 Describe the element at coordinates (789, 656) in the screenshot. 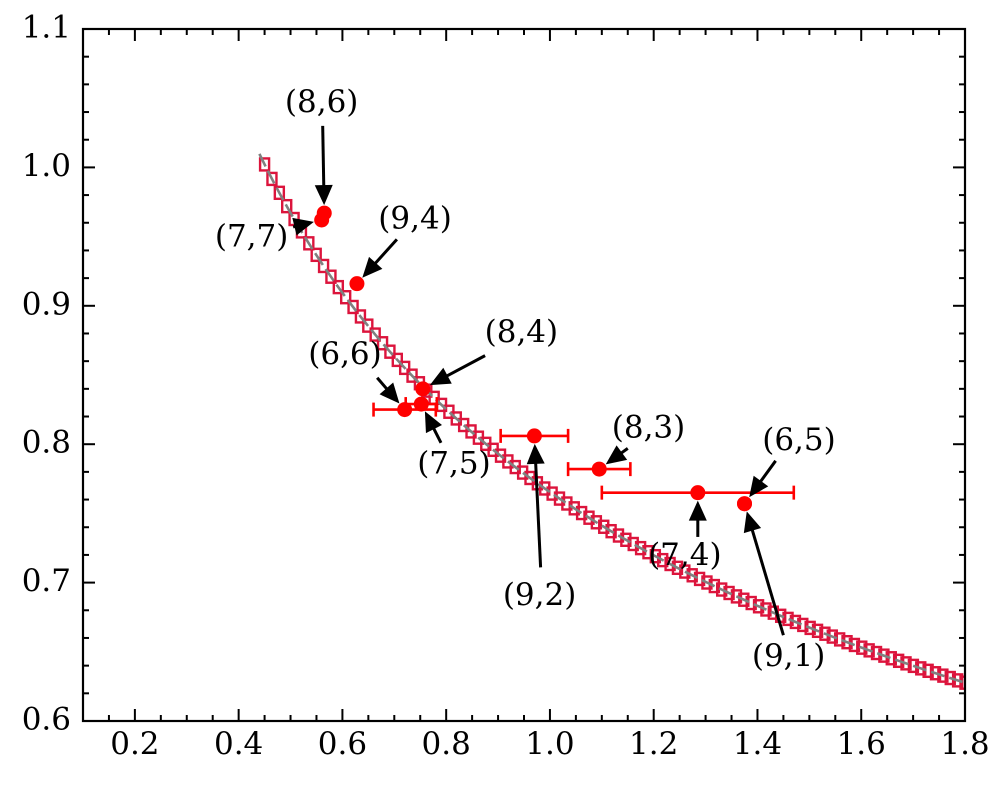

I see `point-label: (9,1)` at that location.